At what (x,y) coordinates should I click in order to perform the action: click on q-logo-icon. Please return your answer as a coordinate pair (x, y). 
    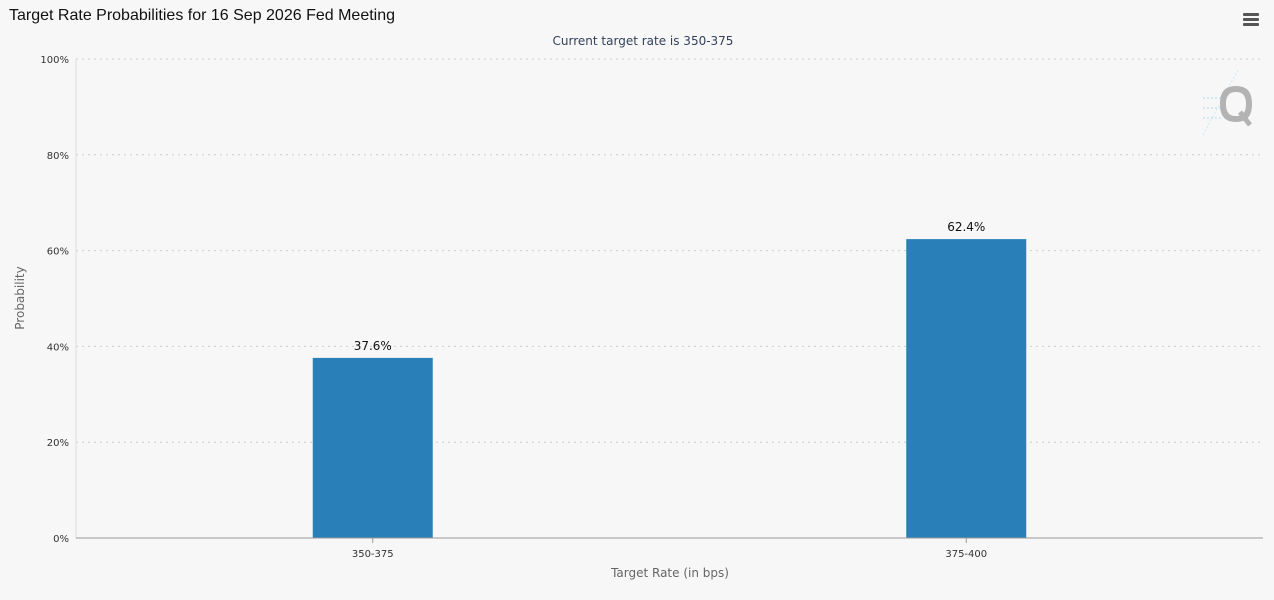
    Looking at the image, I should click on (1227, 102).